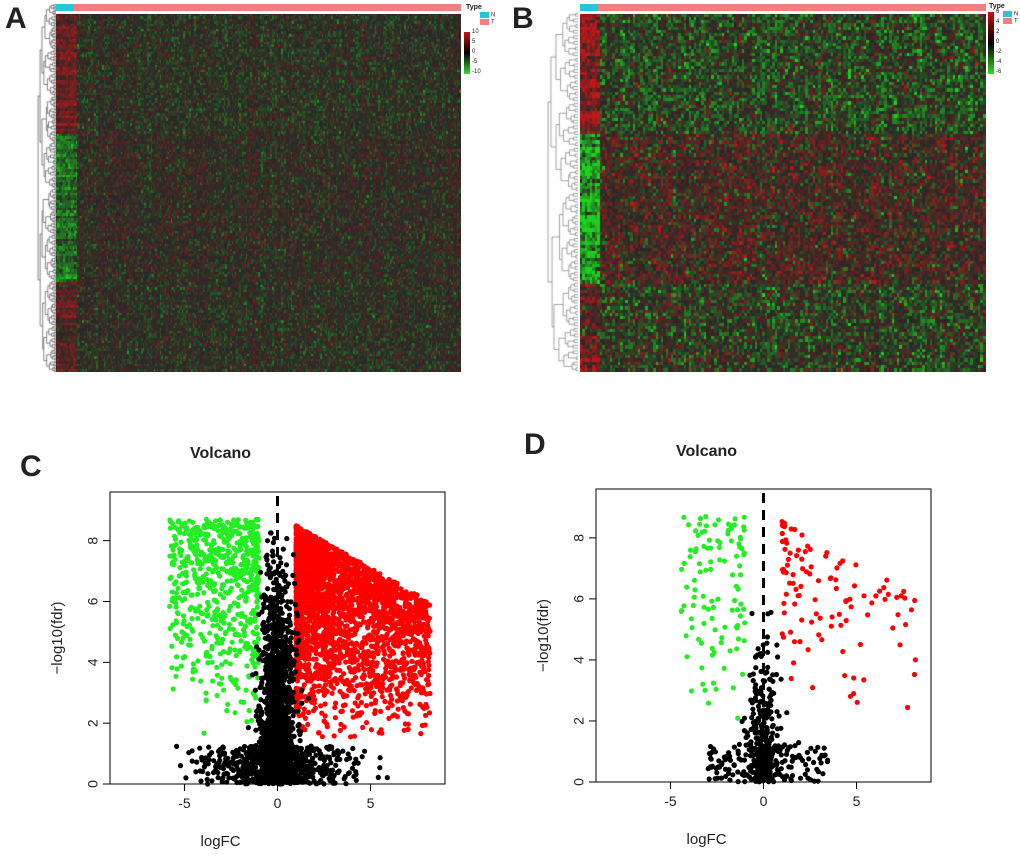 This screenshot has width=1020, height=860. What do you see at coordinates (1016, 21) in the screenshot?
I see `legend-group-t-label: T` at bounding box center [1016, 21].